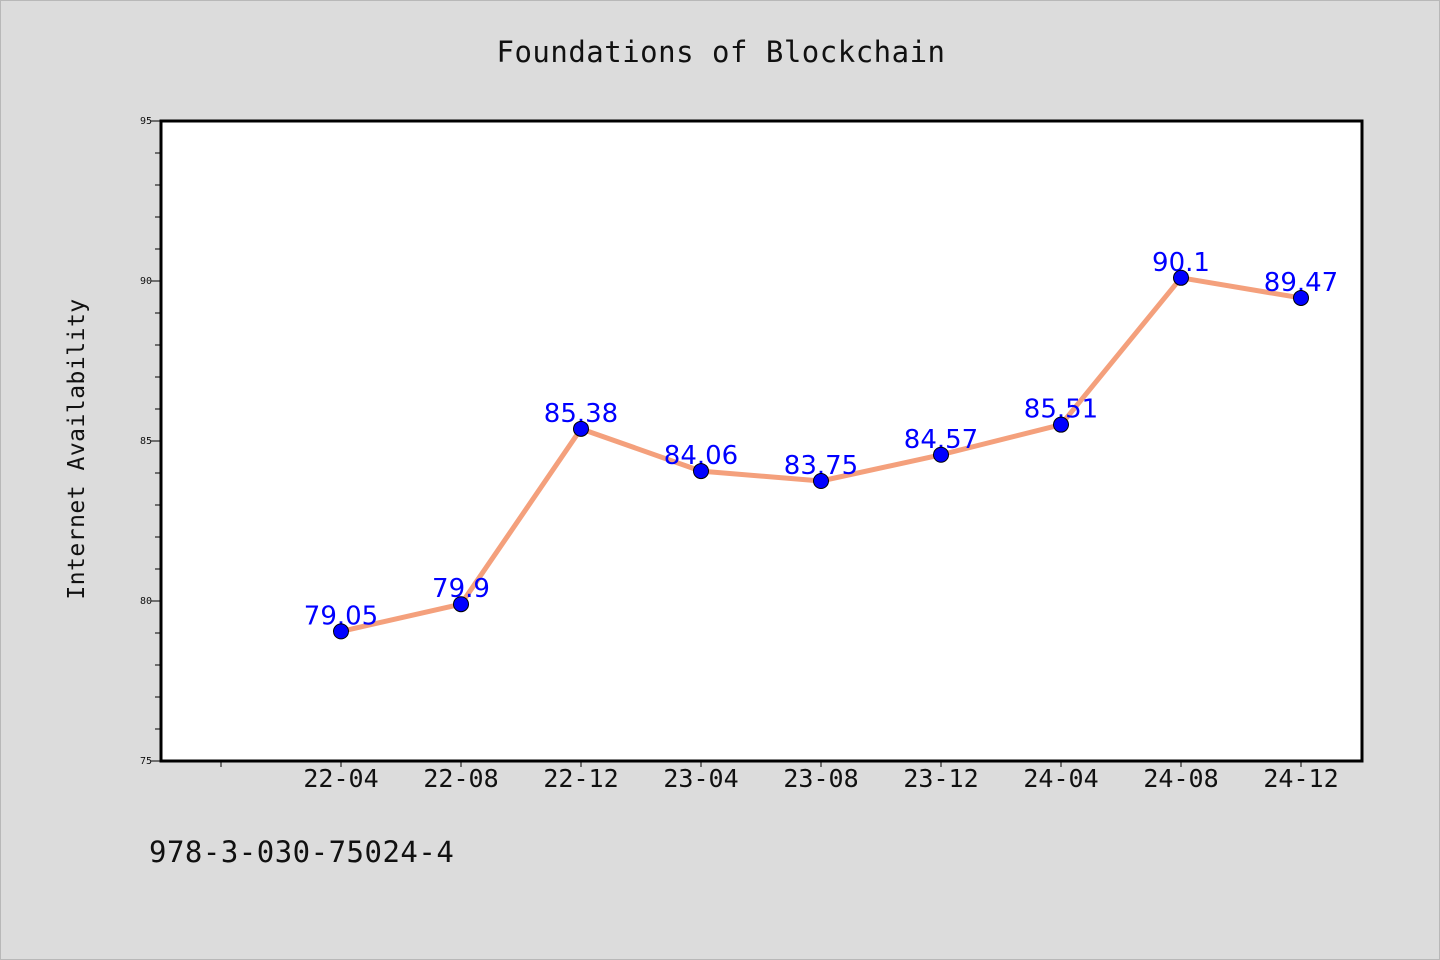 The height and width of the screenshot is (960, 1440). What do you see at coordinates (146, 601) in the screenshot?
I see `y-tick-label: 80` at bounding box center [146, 601].